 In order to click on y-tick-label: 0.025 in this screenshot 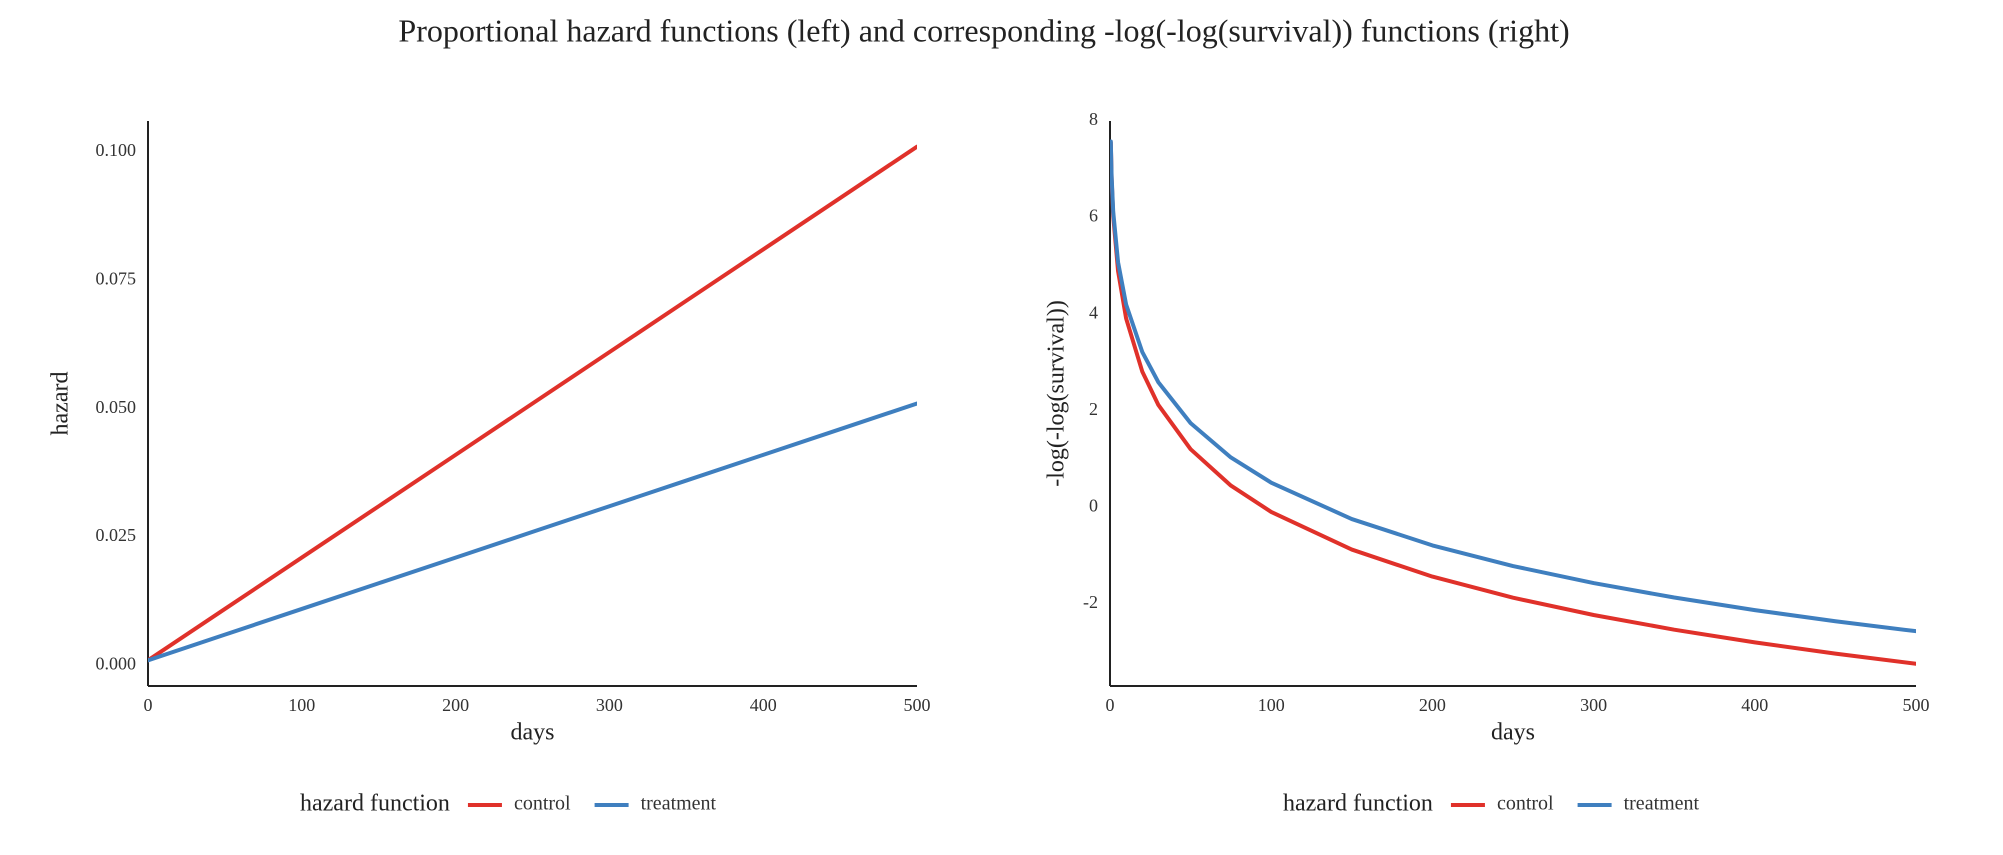, I will do `click(116, 535)`.